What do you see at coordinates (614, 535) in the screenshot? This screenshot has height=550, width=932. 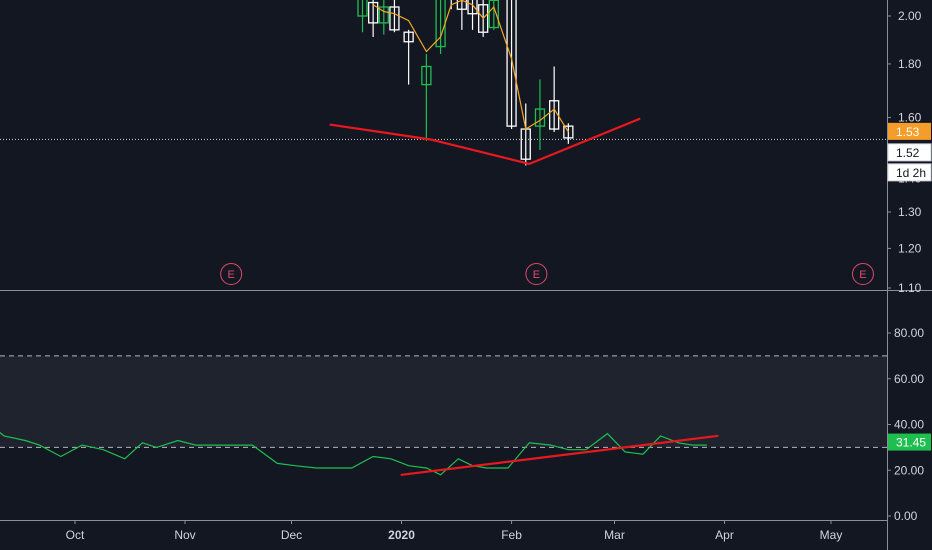 I see `time-tick-label: Mar` at bounding box center [614, 535].